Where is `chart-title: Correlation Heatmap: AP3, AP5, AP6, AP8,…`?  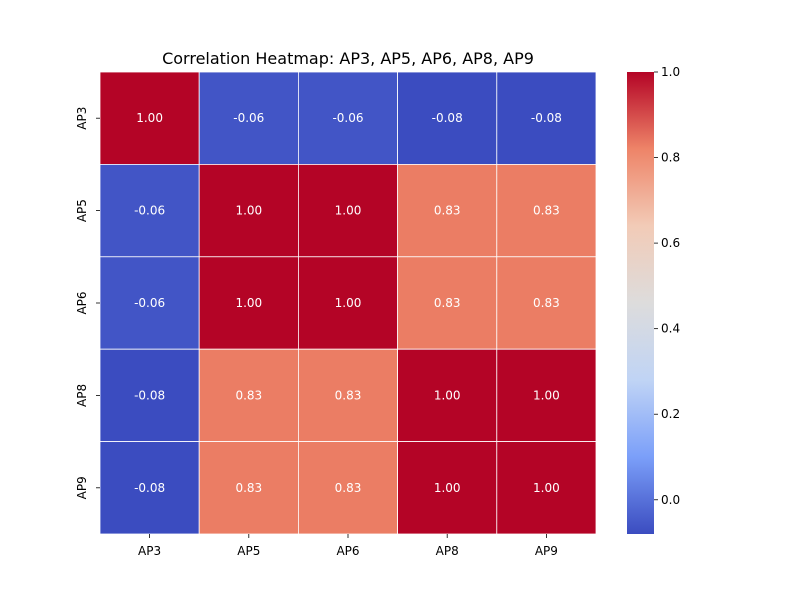 chart-title: Correlation Heatmap: AP3, AP5, AP6, AP8,… is located at coordinates (348, 58).